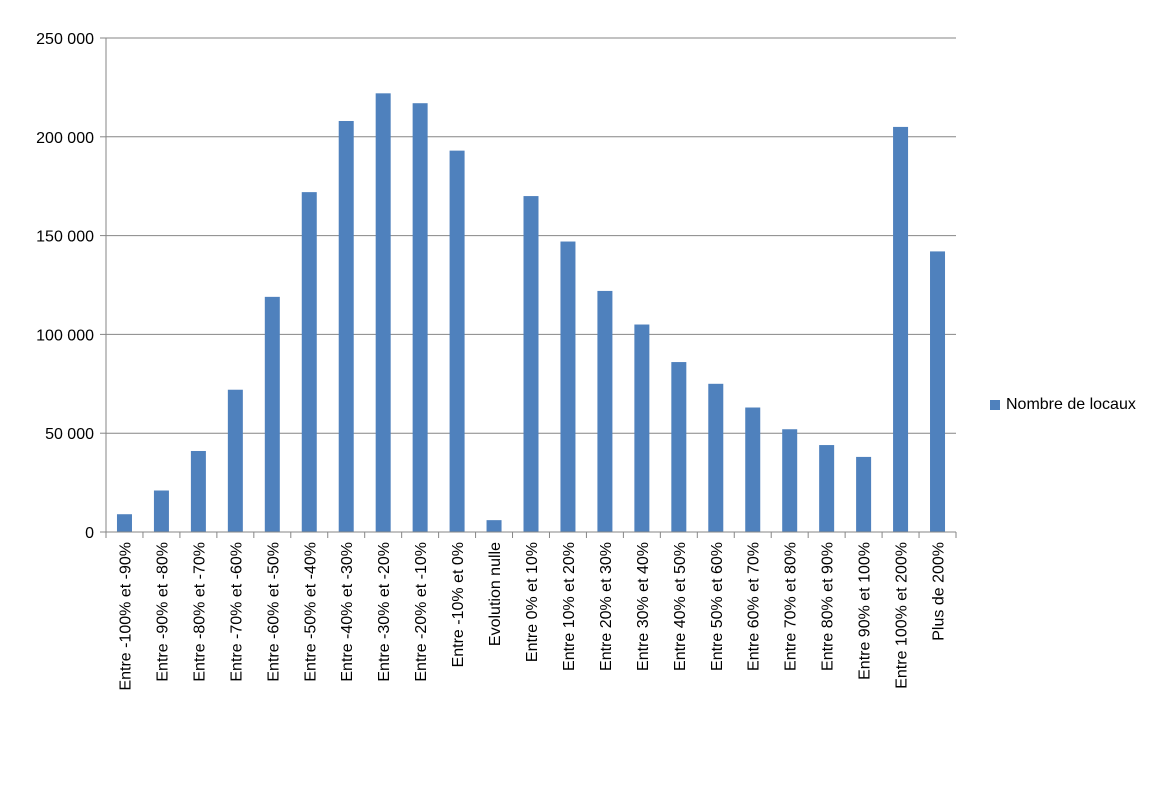 The height and width of the screenshot is (793, 1176). What do you see at coordinates (65, 335) in the screenshot?
I see `y-tick-label: 100 000` at bounding box center [65, 335].